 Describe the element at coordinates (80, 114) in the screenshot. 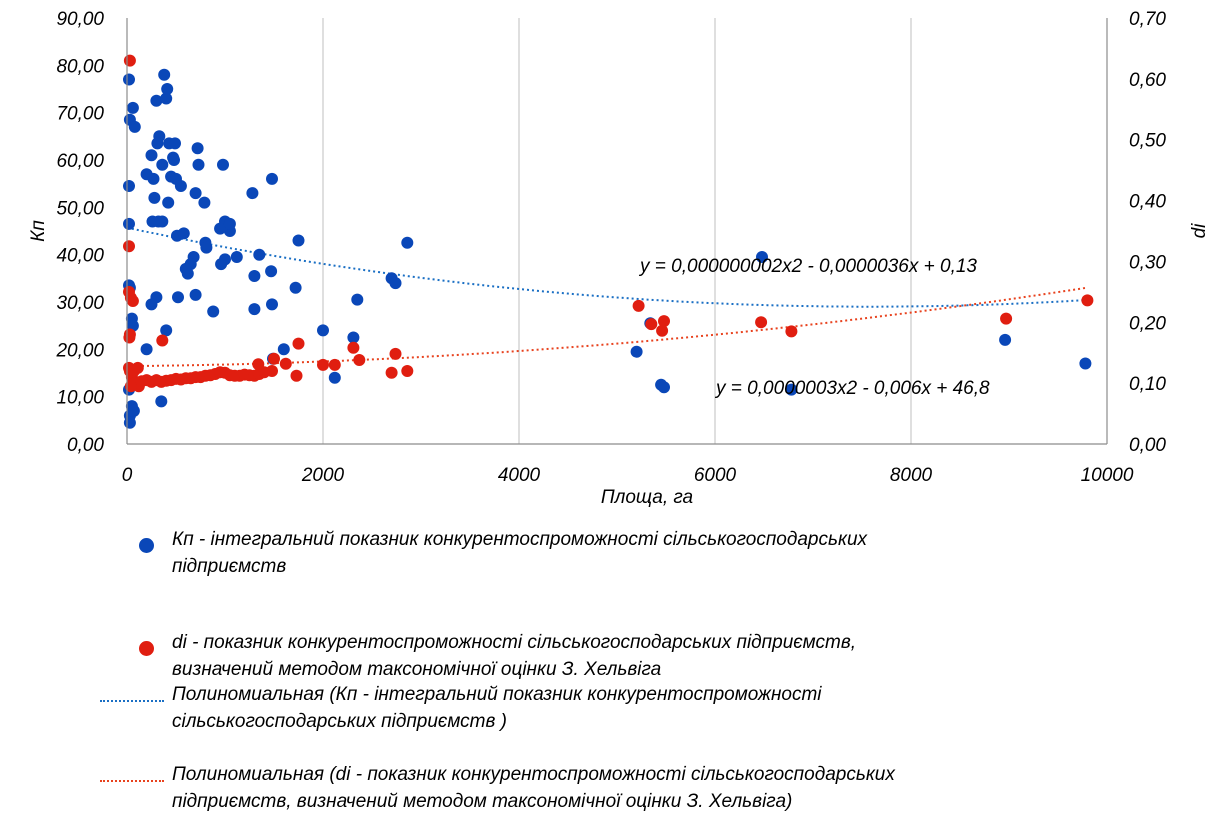

I see `y-left-tick-label: 70,00` at that location.